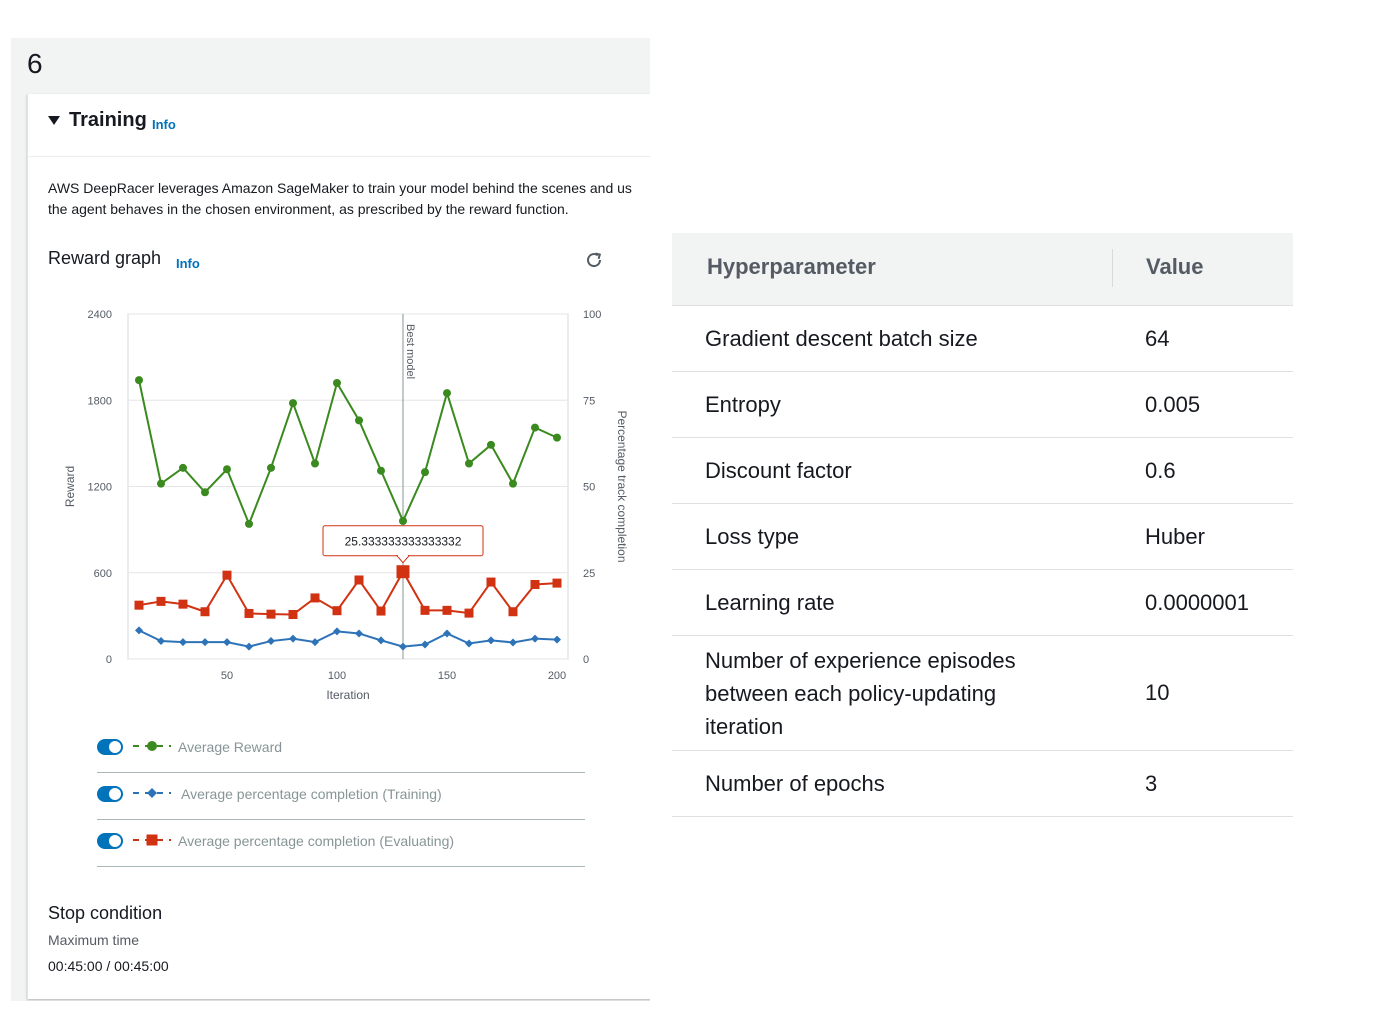  What do you see at coordinates (403, 559) in the screenshot?
I see `tooltip-pointer` at bounding box center [403, 559].